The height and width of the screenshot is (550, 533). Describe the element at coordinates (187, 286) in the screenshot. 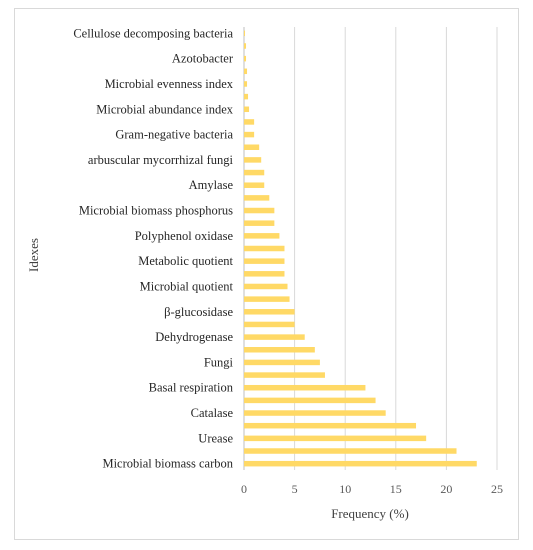

I see `category-label: Microbial quotient` at that location.